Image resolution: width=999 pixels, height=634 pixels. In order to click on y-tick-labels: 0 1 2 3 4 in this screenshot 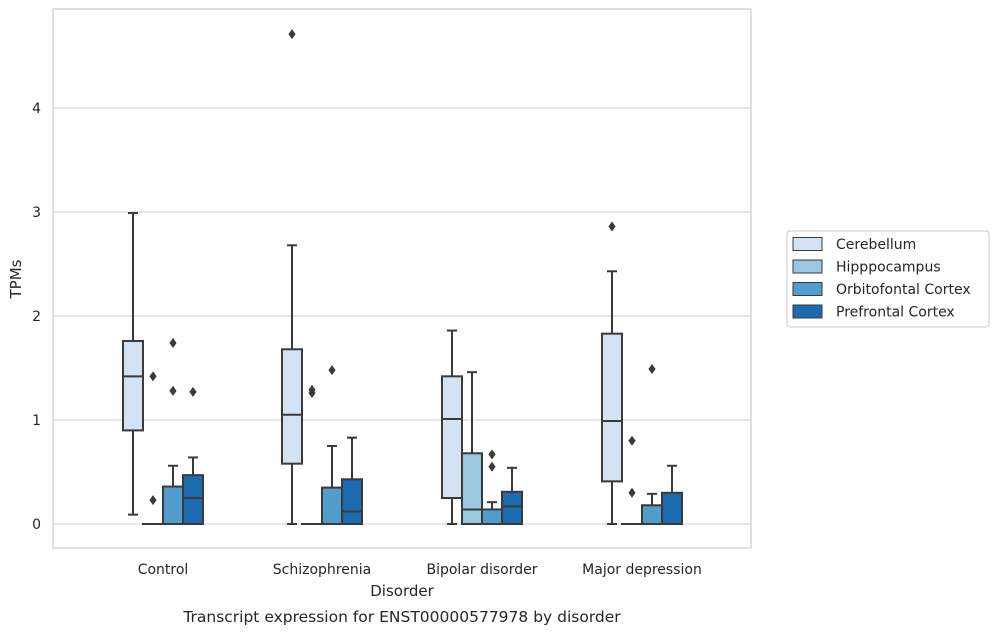, I will do `click(36, 317)`.